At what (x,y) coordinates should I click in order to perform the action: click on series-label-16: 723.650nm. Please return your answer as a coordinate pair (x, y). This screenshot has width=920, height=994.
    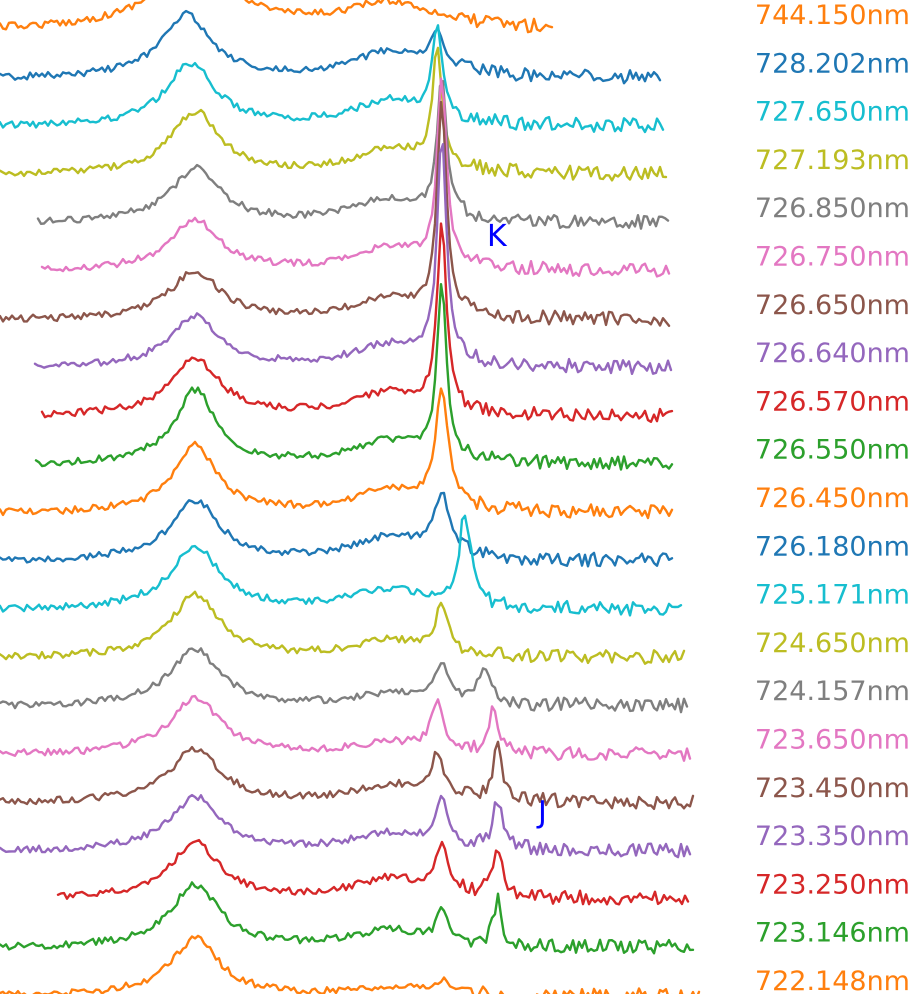
    Looking at the image, I should click on (832, 740).